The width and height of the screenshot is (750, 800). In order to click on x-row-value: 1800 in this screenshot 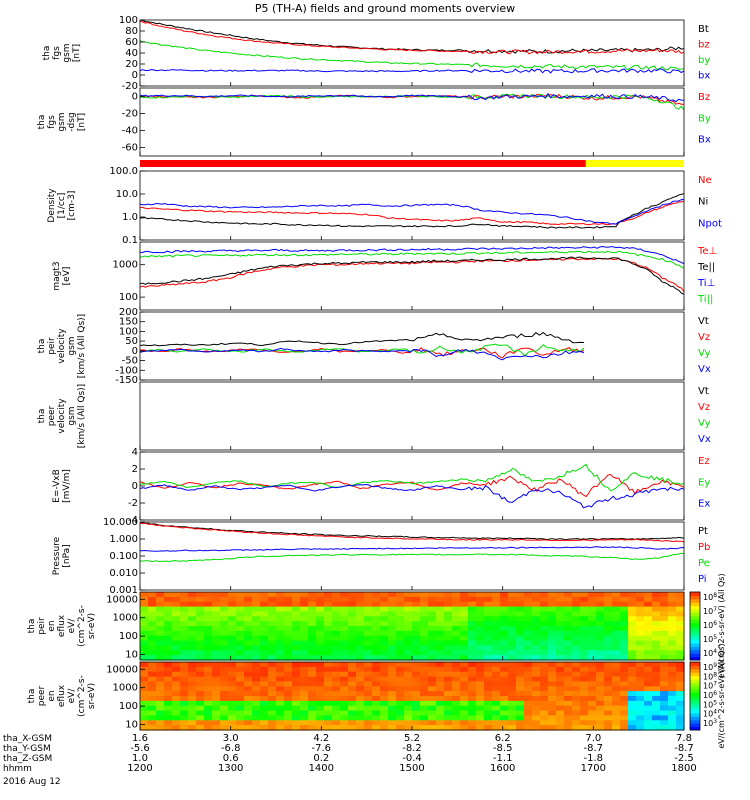, I will do `click(683, 768)`.